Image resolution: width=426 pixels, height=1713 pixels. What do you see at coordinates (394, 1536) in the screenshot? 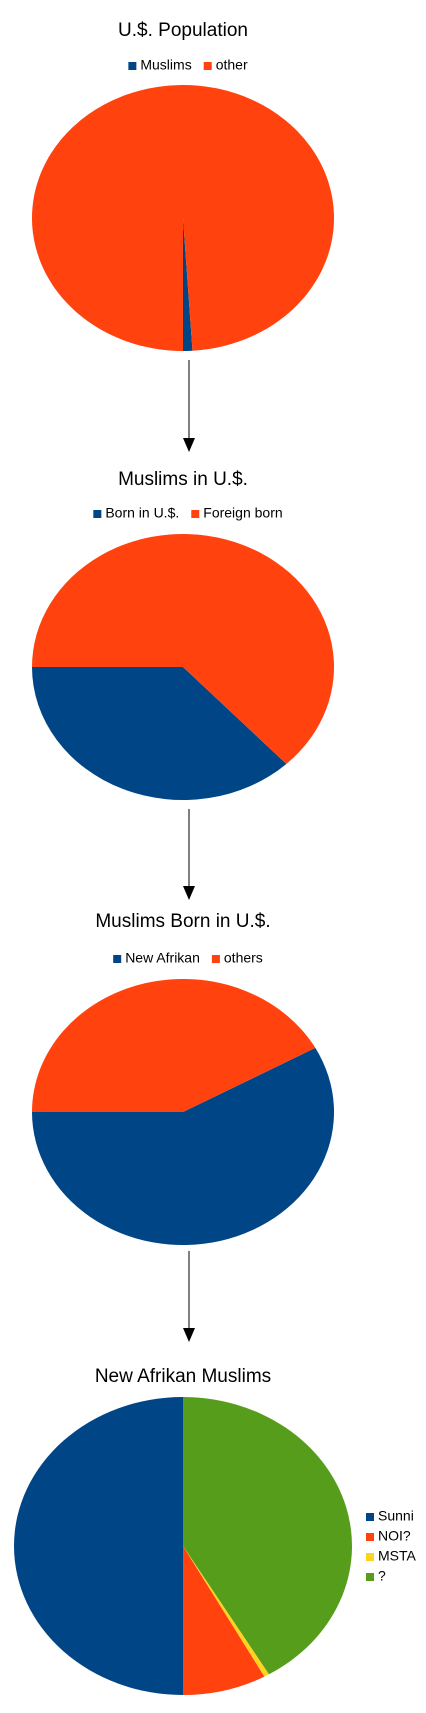
I see `legend-label: NOI?` at bounding box center [394, 1536].